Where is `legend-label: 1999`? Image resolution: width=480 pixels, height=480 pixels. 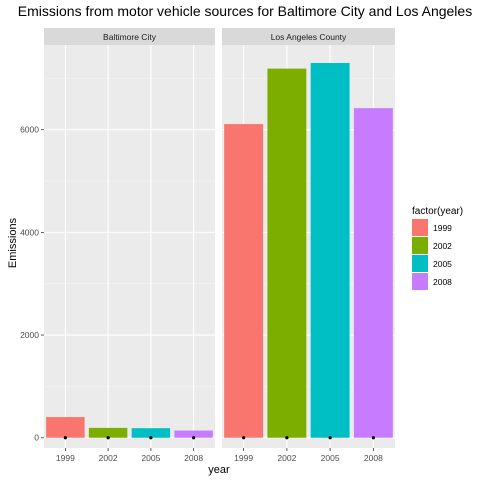
legend-label: 1999 is located at coordinates (442, 228).